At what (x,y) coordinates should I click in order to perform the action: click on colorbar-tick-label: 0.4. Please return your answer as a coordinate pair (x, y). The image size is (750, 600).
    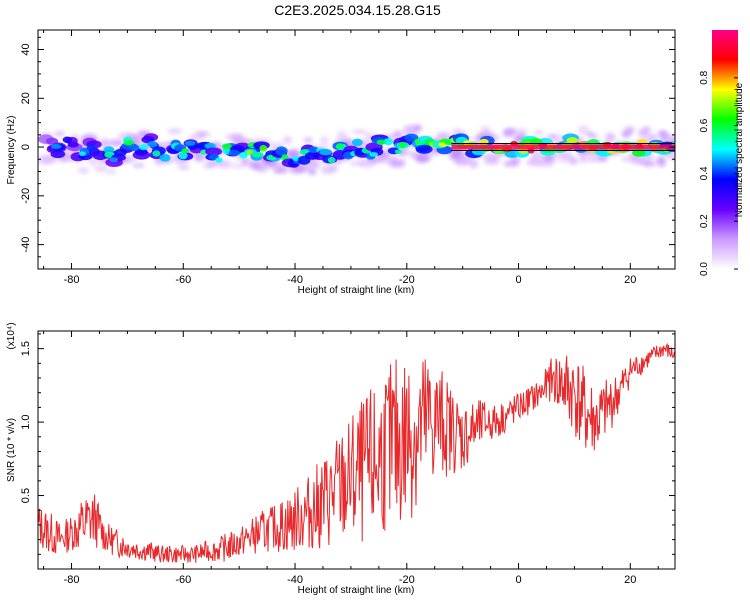
    Looking at the image, I should click on (704, 173).